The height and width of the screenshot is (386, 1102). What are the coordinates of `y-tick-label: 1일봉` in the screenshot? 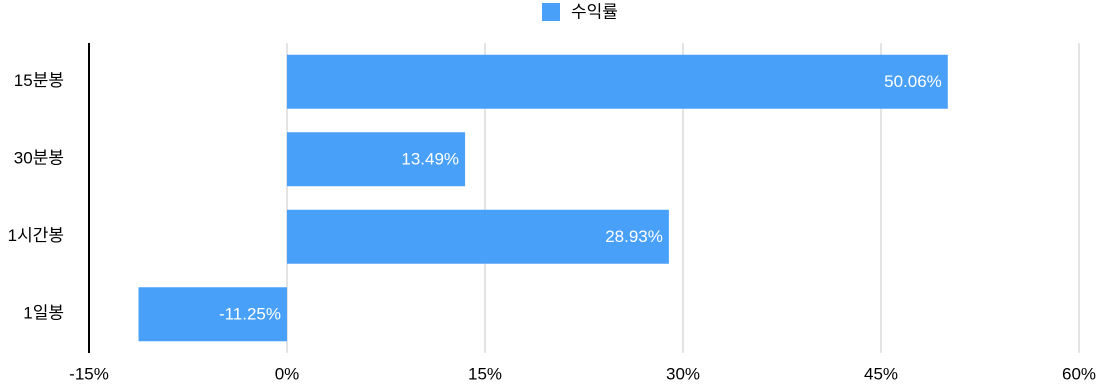 It's located at (43, 313).